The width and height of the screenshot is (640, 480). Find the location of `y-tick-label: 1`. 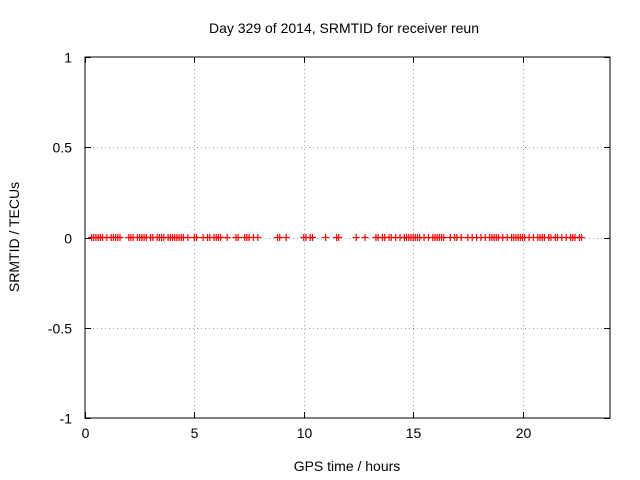

y-tick-label: 1 is located at coordinates (68, 58).